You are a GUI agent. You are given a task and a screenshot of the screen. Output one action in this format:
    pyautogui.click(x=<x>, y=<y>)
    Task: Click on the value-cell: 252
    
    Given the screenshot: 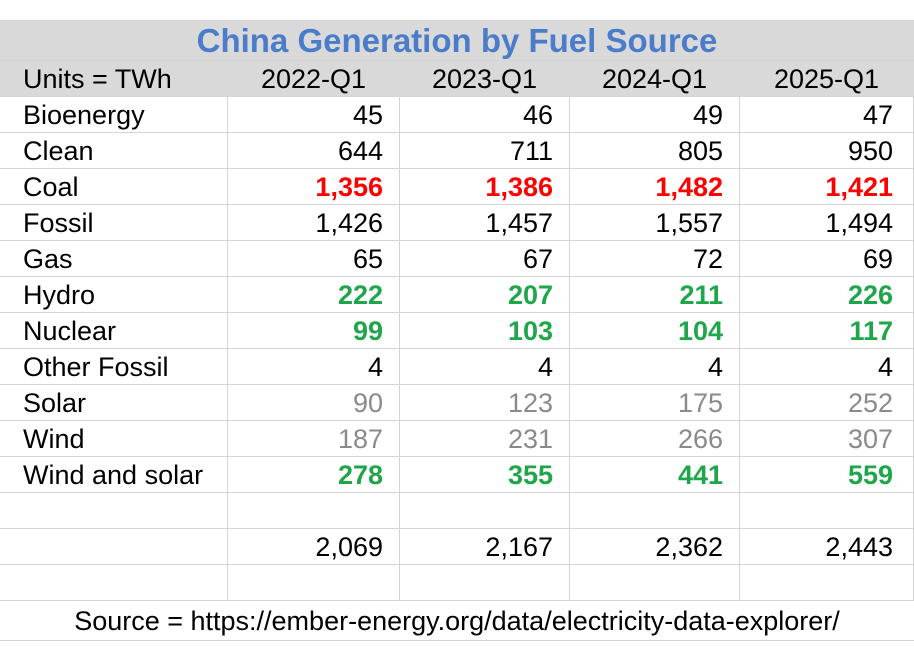 What is the action you would take?
    pyautogui.click(x=827, y=403)
    